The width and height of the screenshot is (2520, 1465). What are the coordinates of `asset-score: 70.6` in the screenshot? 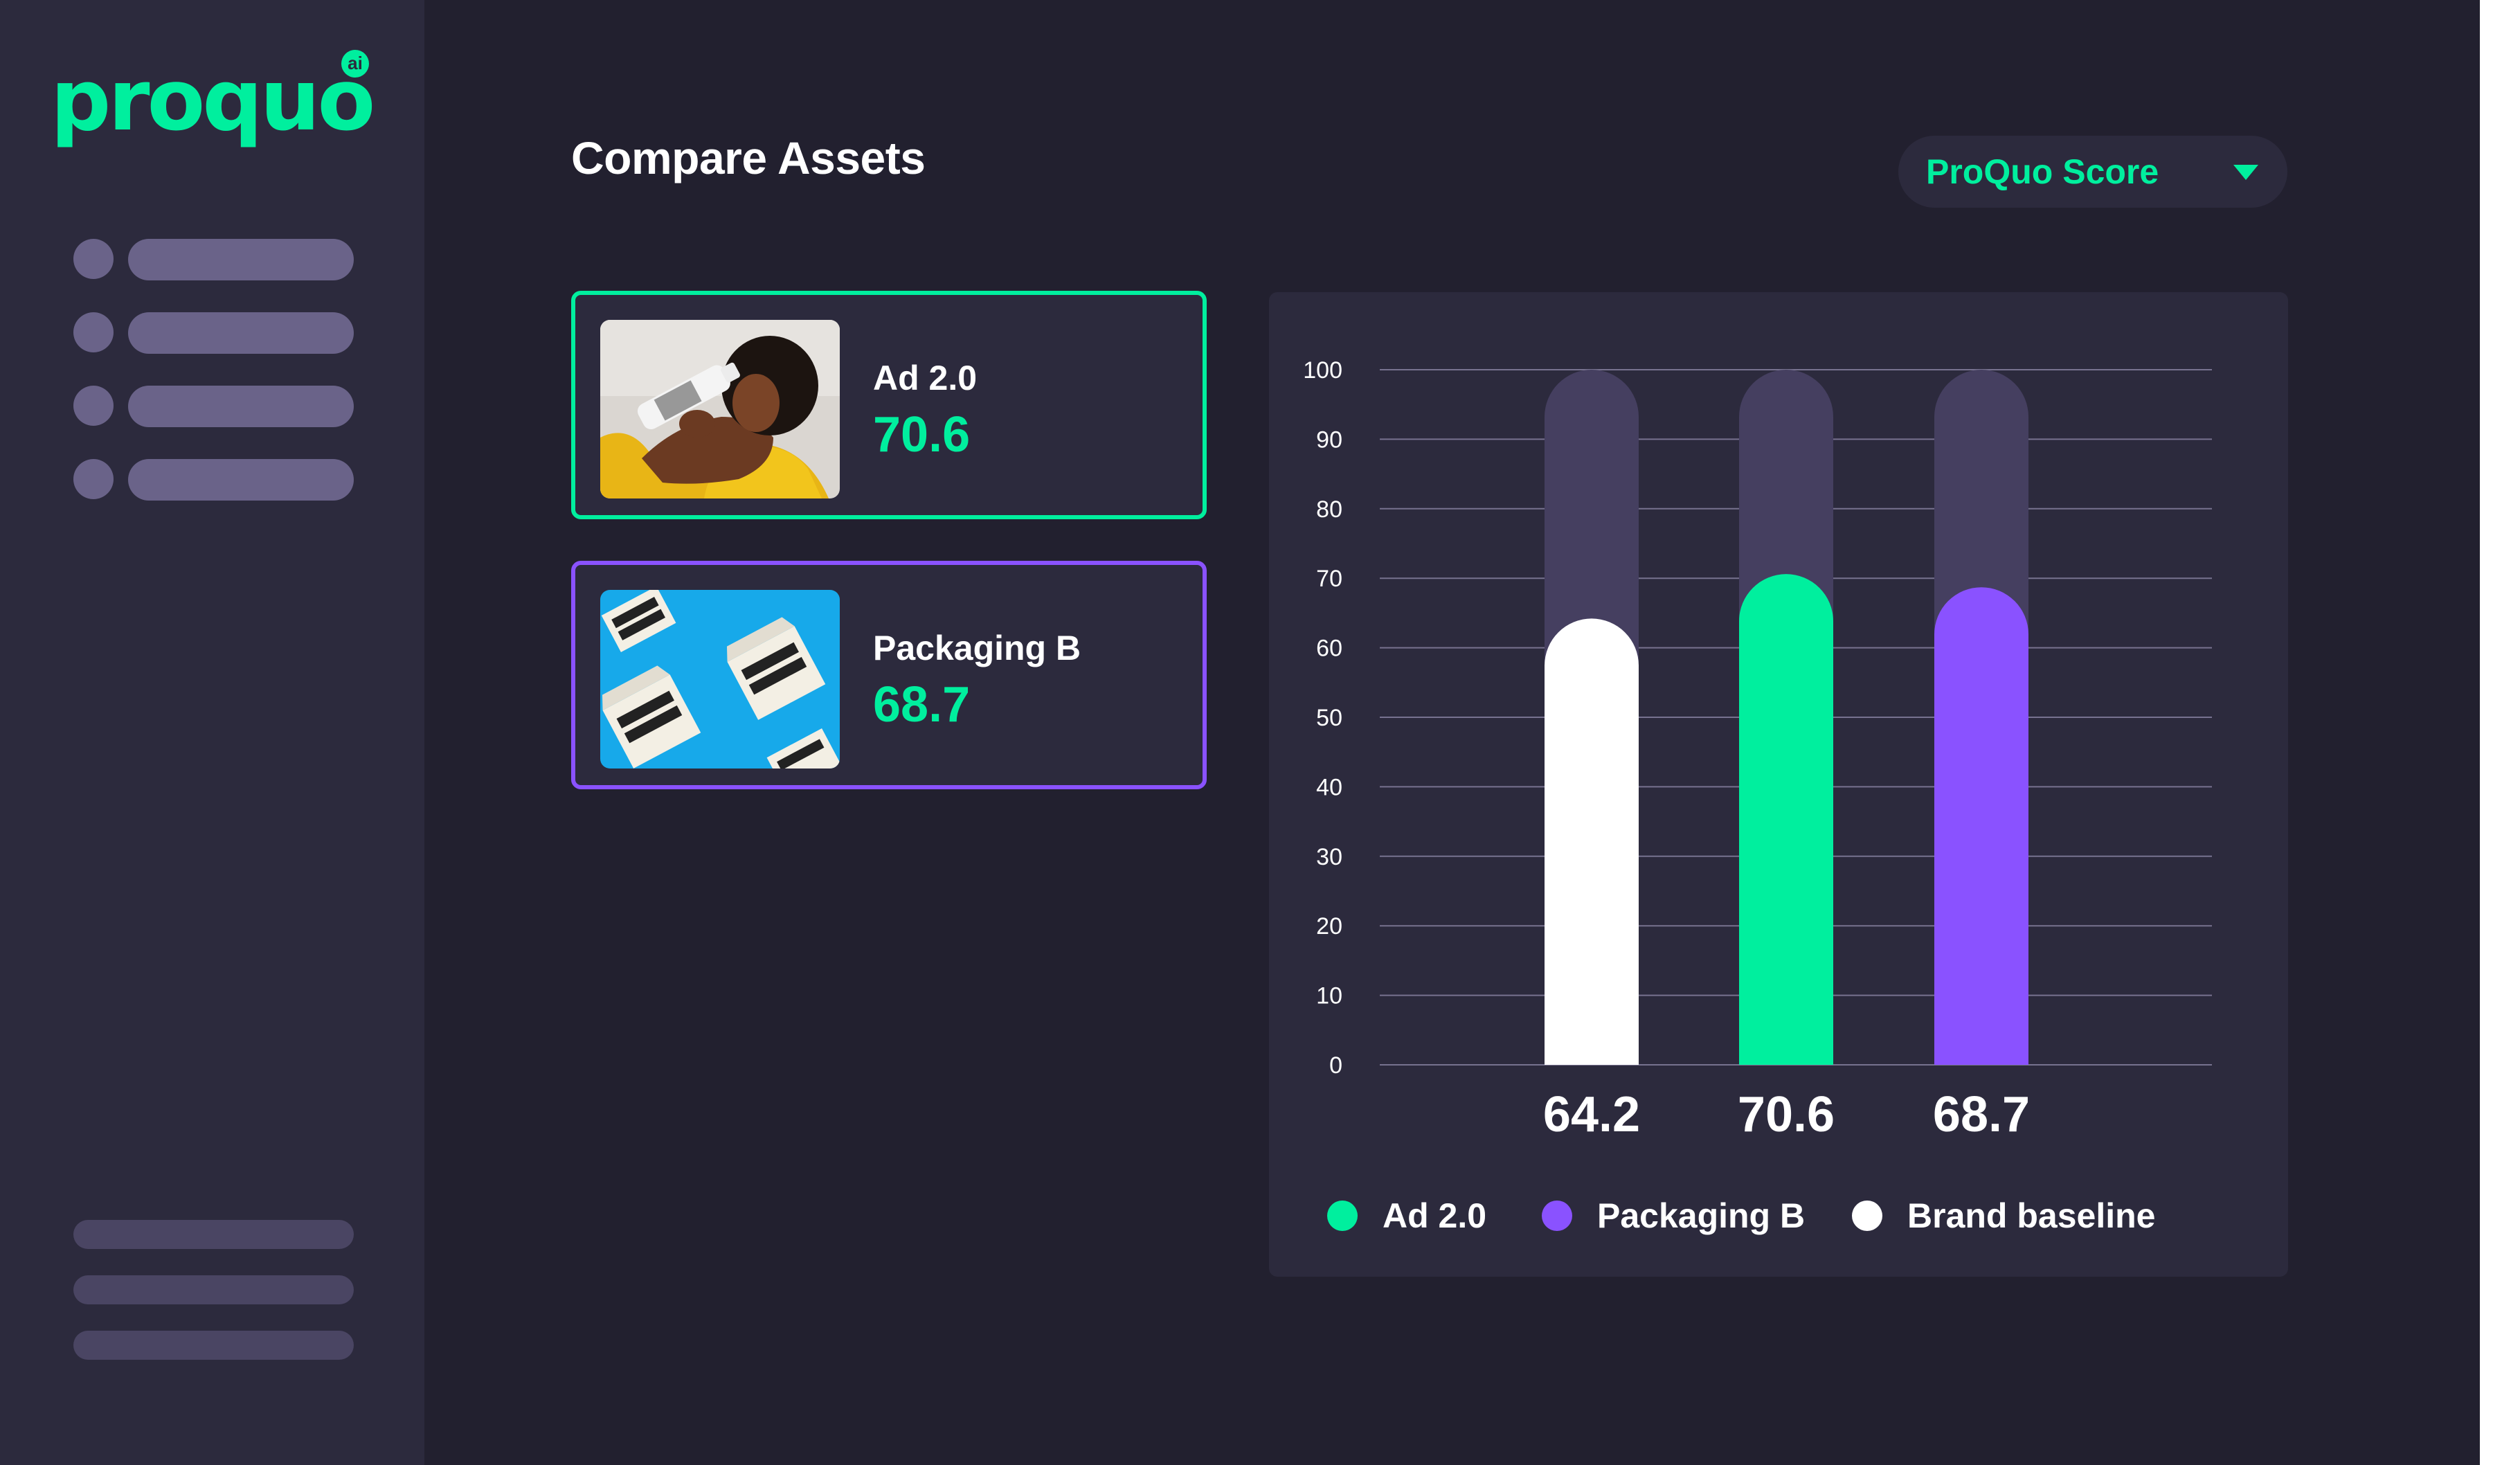 It's located at (922, 434).